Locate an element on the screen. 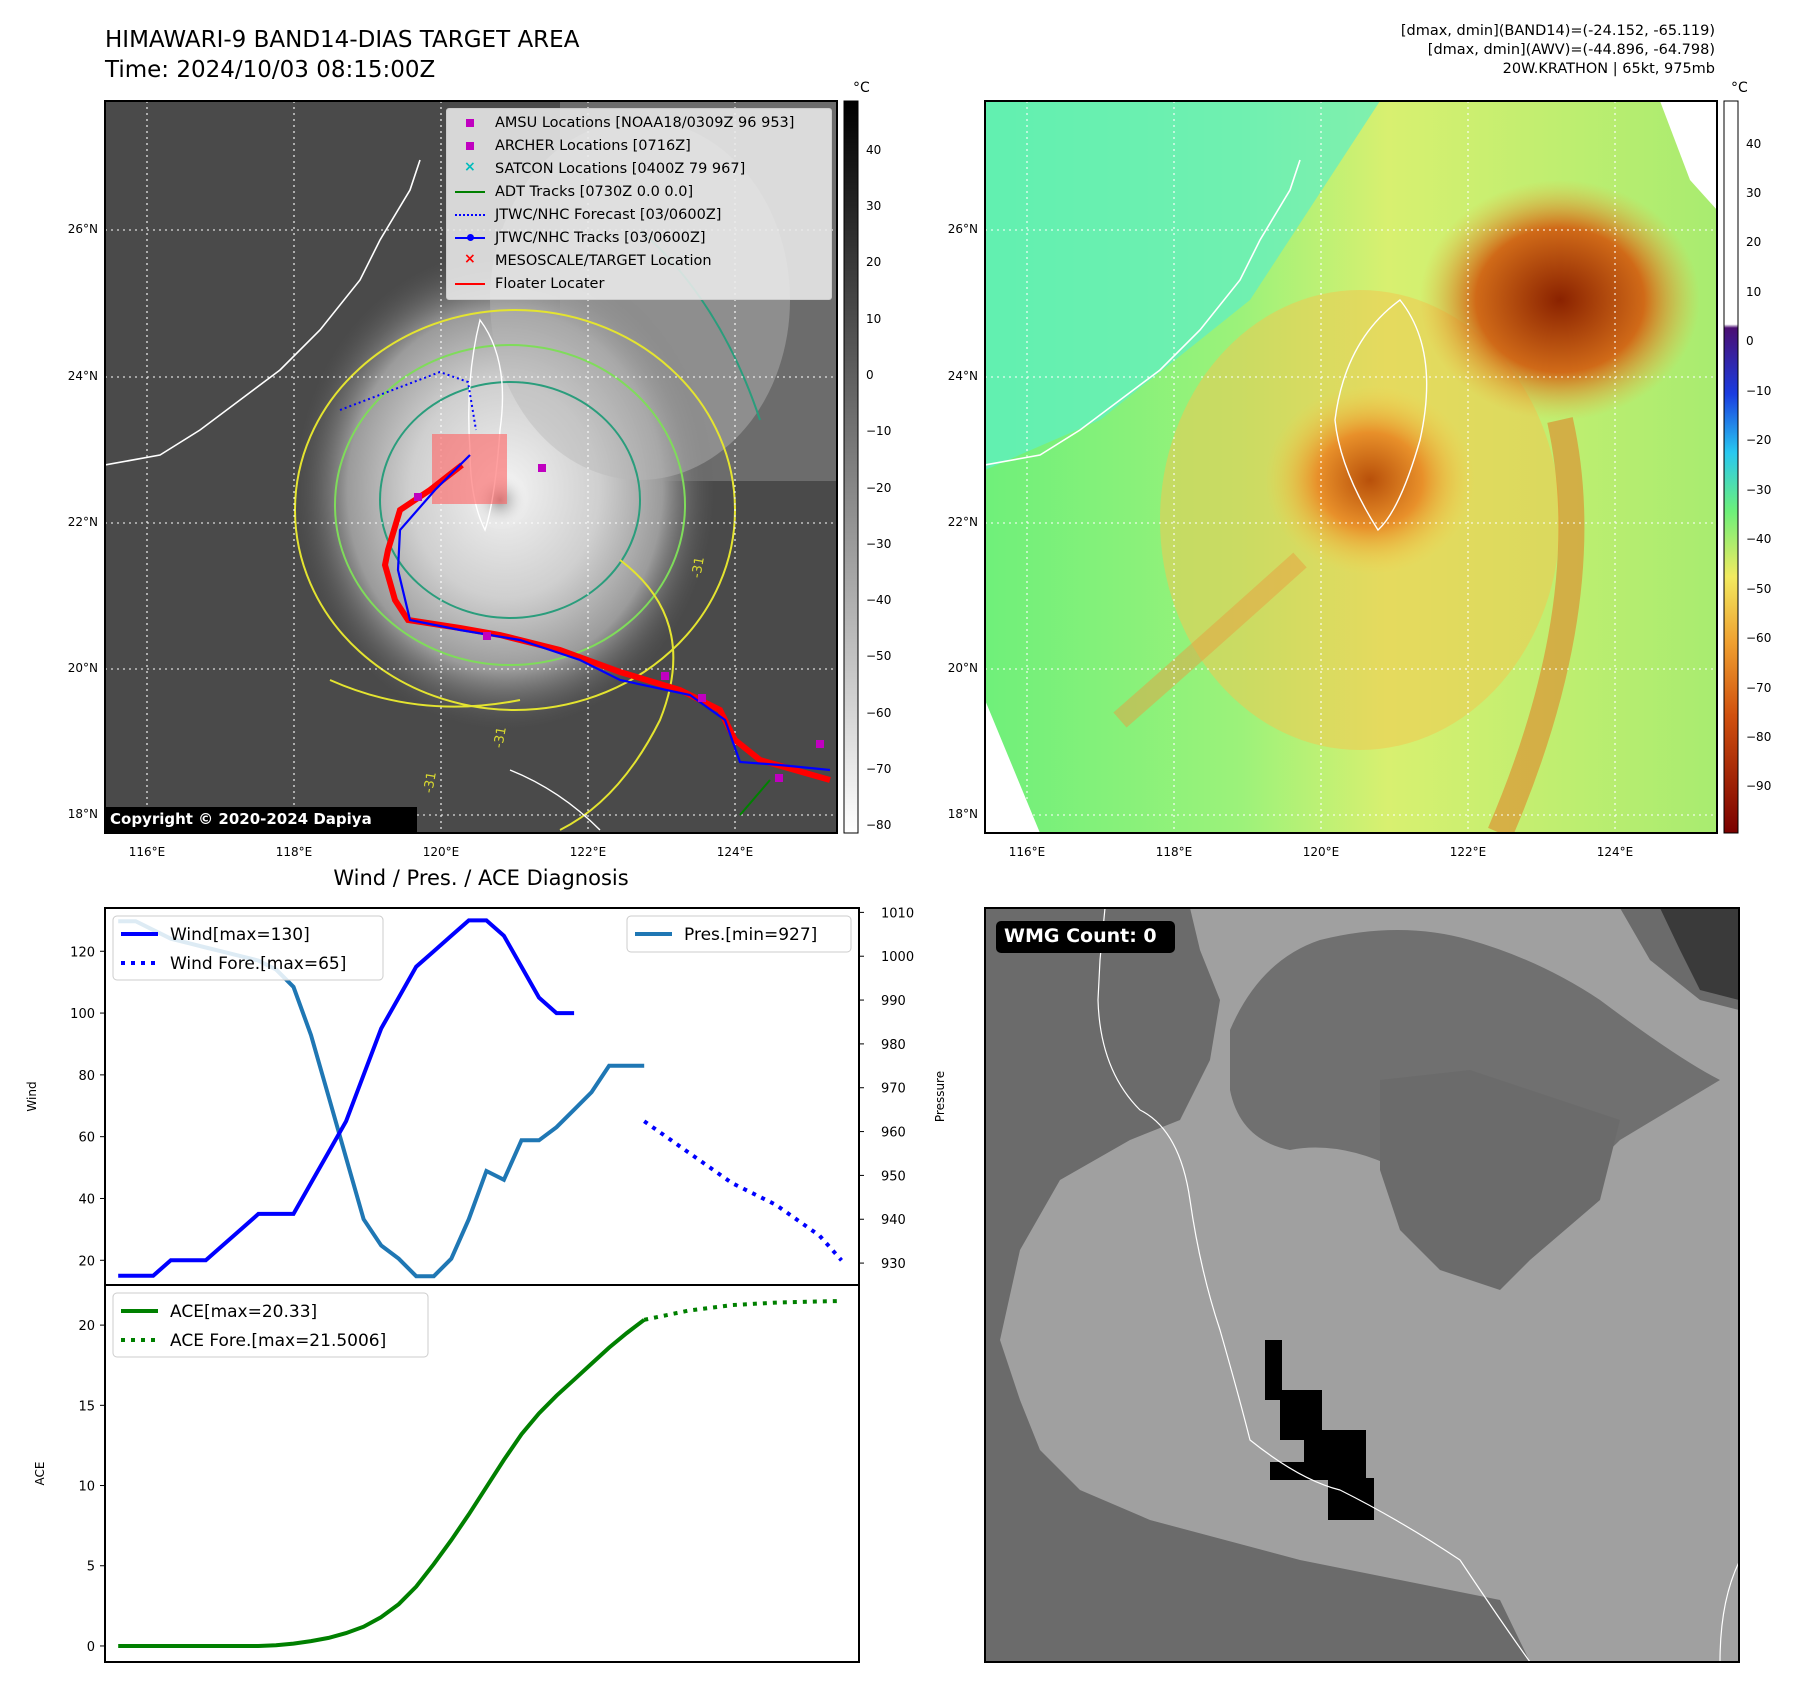  pressure-y-tick-label: 930 is located at coordinates (893, 1264).